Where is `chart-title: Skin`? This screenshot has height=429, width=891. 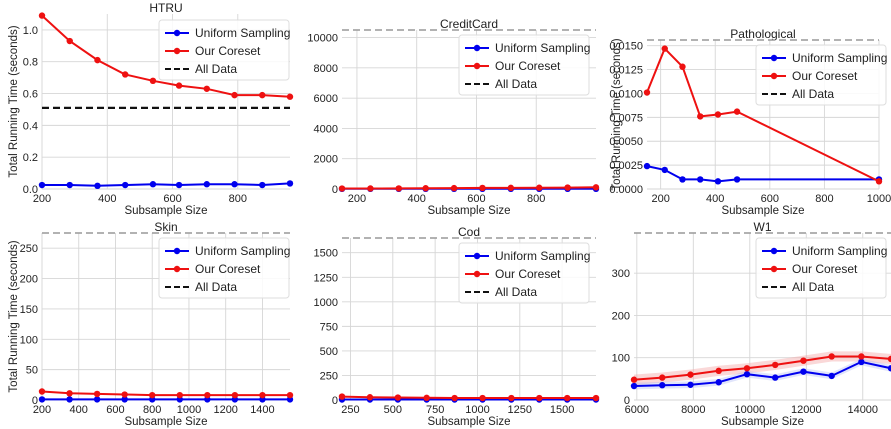
chart-title: Skin is located at coordinates (165, 227).